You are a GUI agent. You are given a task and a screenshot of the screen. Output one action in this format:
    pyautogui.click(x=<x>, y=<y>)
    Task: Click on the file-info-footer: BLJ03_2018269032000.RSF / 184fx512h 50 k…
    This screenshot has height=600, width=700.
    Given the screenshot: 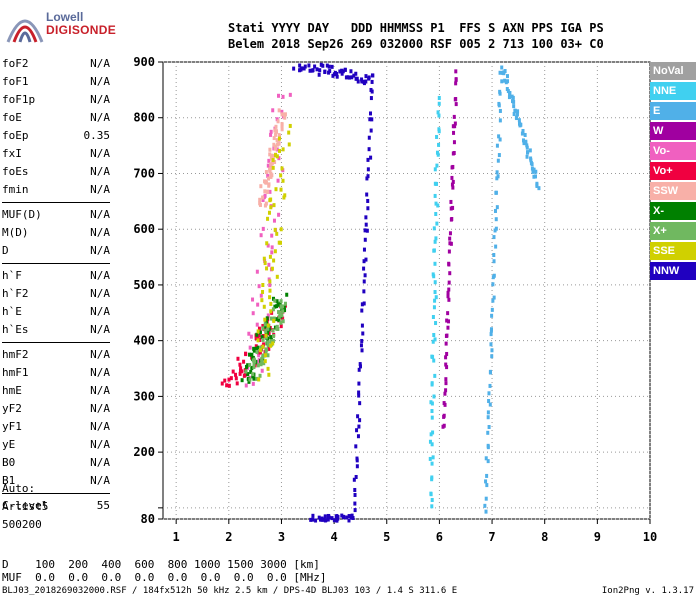 What is the action you would take?
    pyautogui.click(x=230, y=591)
    